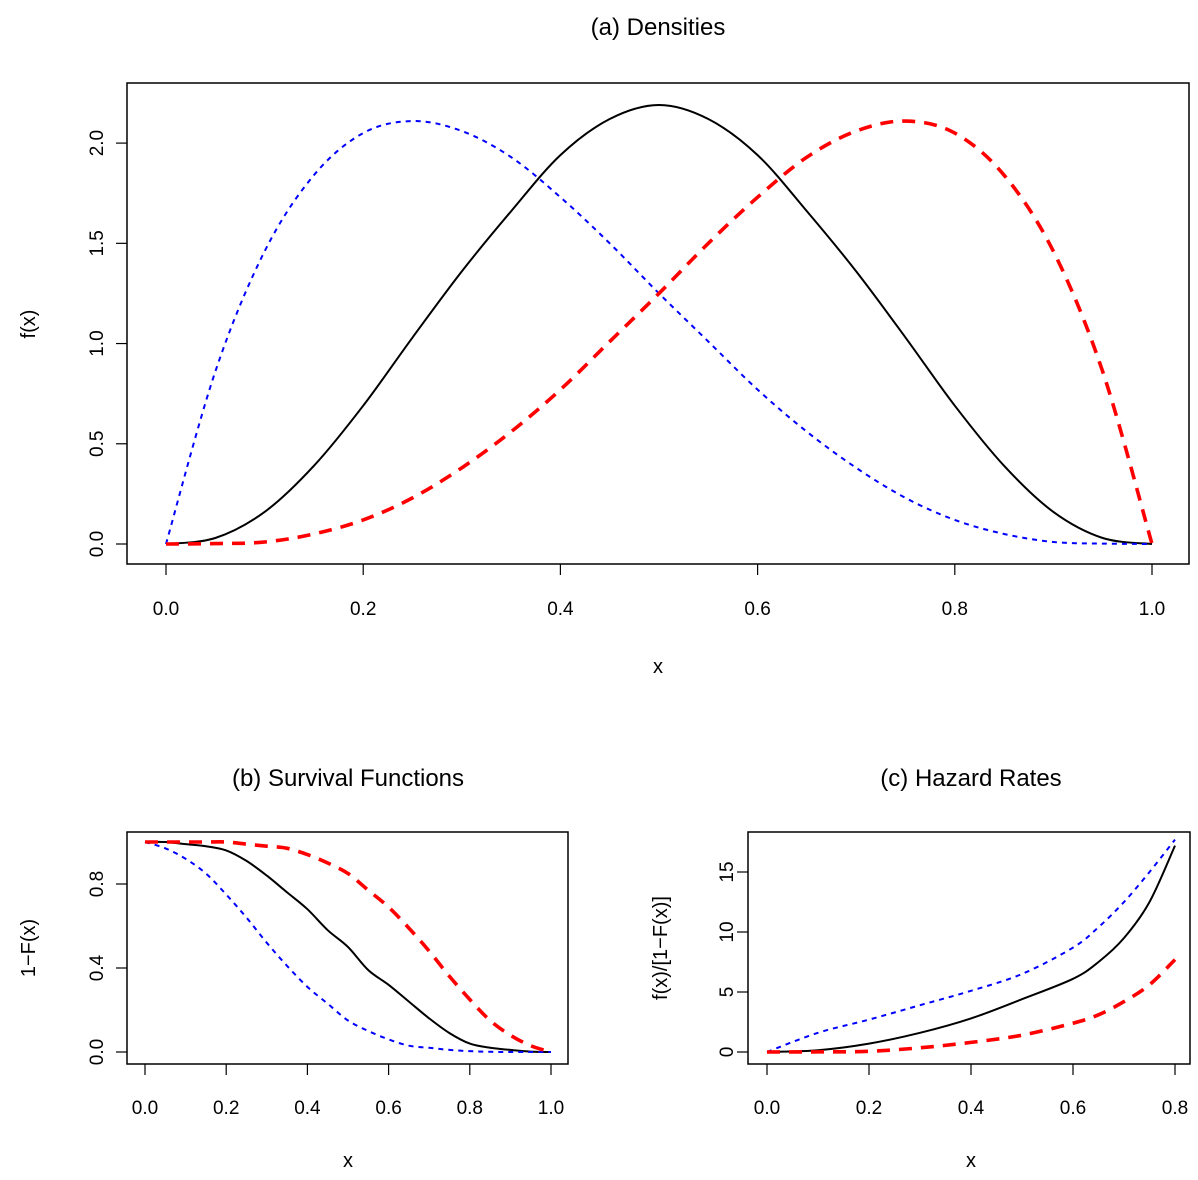  I want to click on y-tick-label: 10, so click(727, 931).